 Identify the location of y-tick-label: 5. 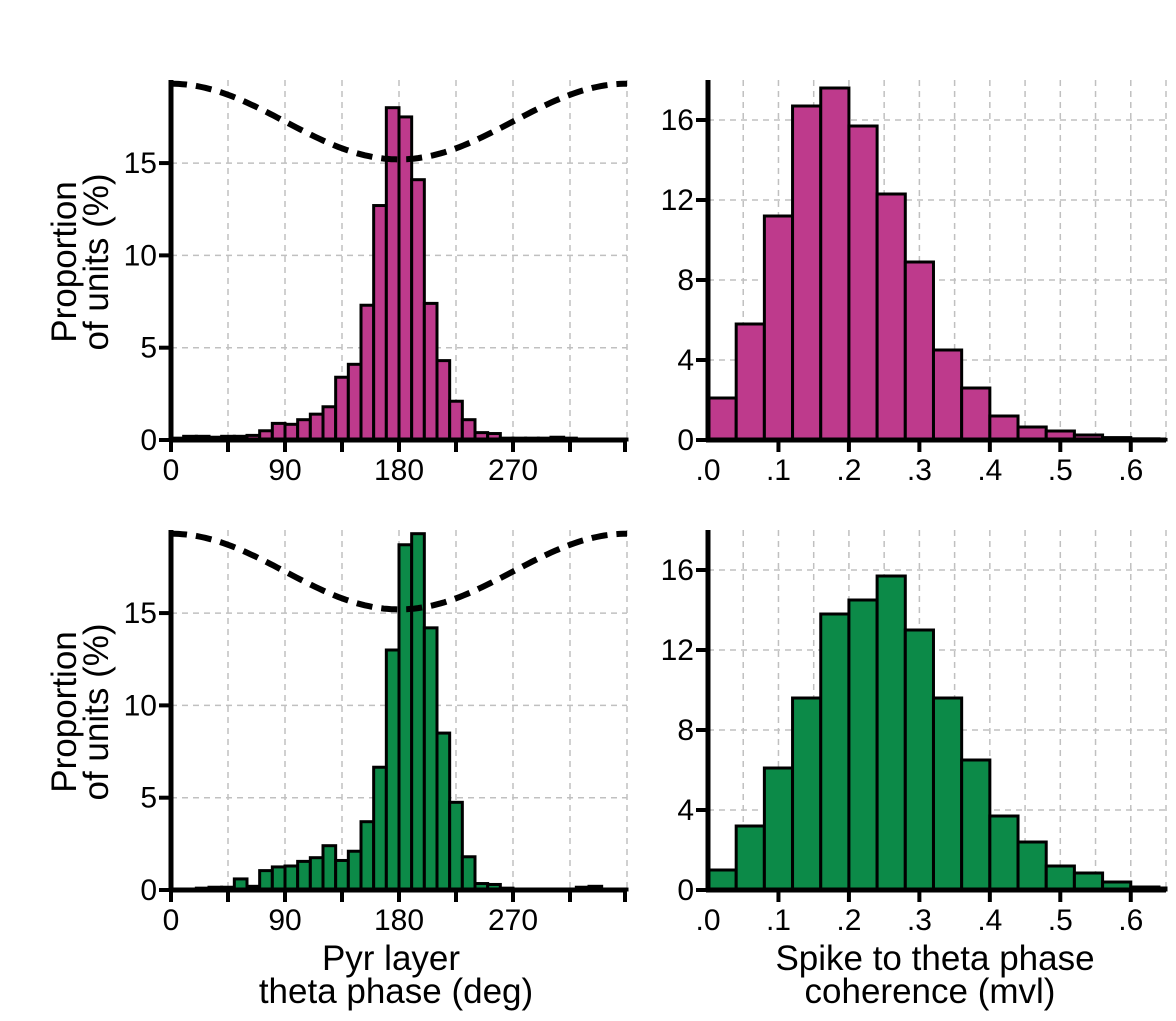
(148, 348).